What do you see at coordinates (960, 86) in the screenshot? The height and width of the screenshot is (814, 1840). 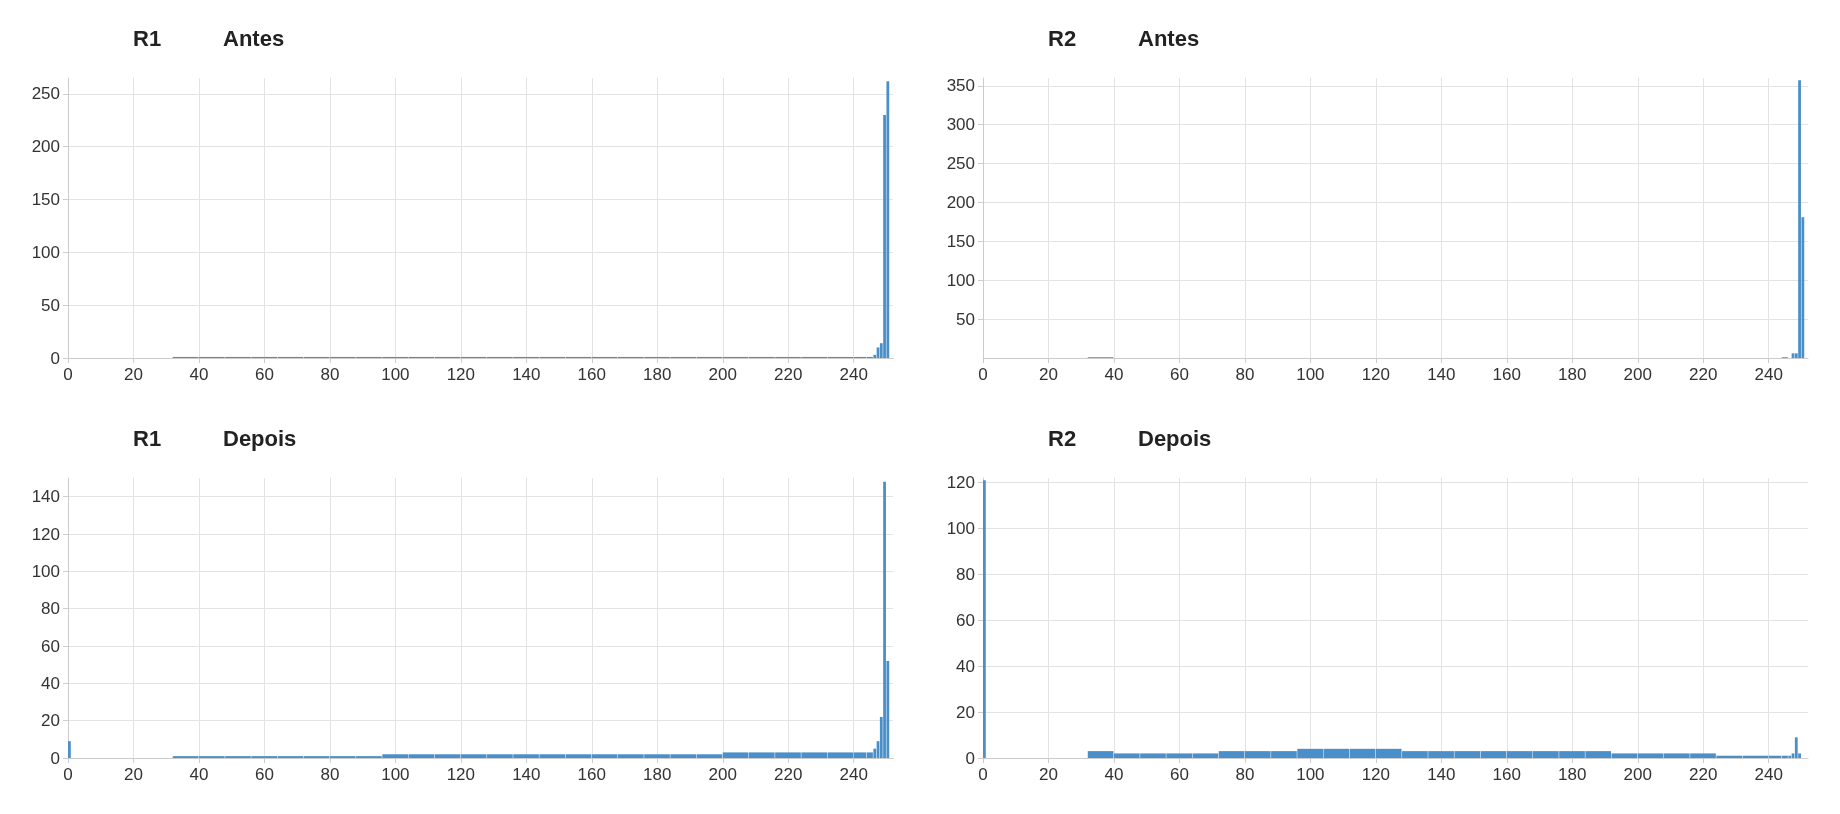 I see `y-tick-label: 350` at bounding box center [960, 86].